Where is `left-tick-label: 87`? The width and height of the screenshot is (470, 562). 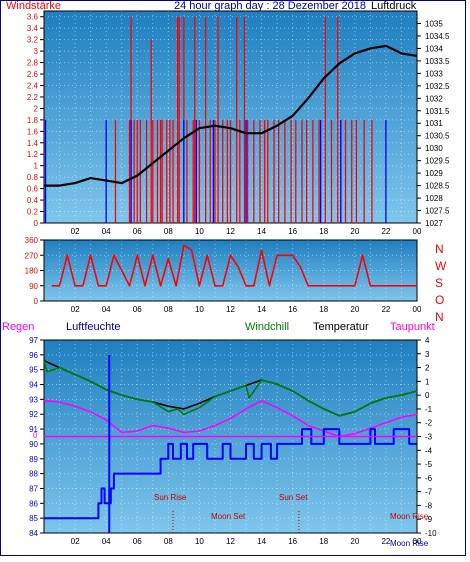 left-tick-label: 87 is located at coordinates (33, 488).